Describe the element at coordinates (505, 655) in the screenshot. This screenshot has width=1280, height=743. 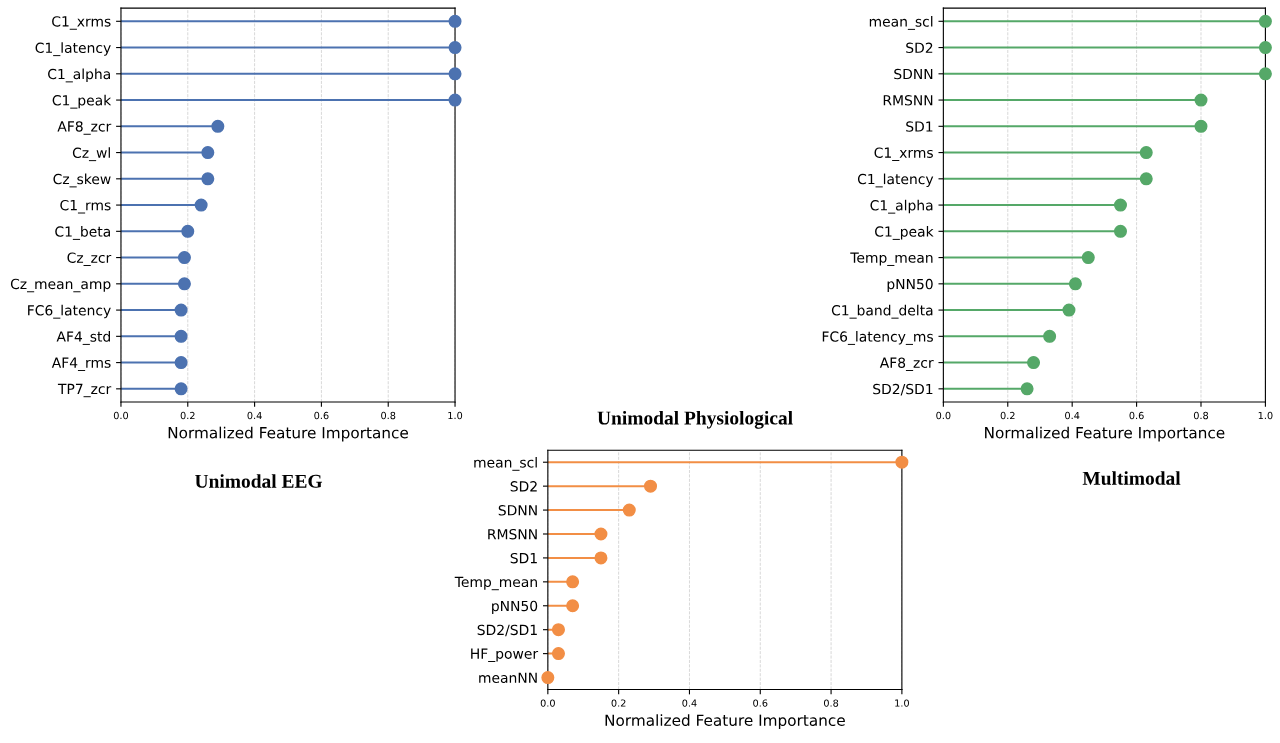
I see `y-tick-label: HF_power` at that location.